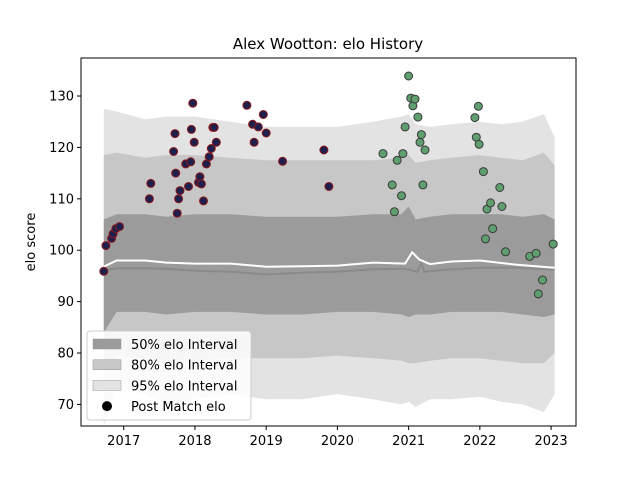 The image size is (640, 484). What do you see at coordinates (178, 407) in the screenshot?
I see `legend-label: Post Match elo` at bounding box center [178, 407].